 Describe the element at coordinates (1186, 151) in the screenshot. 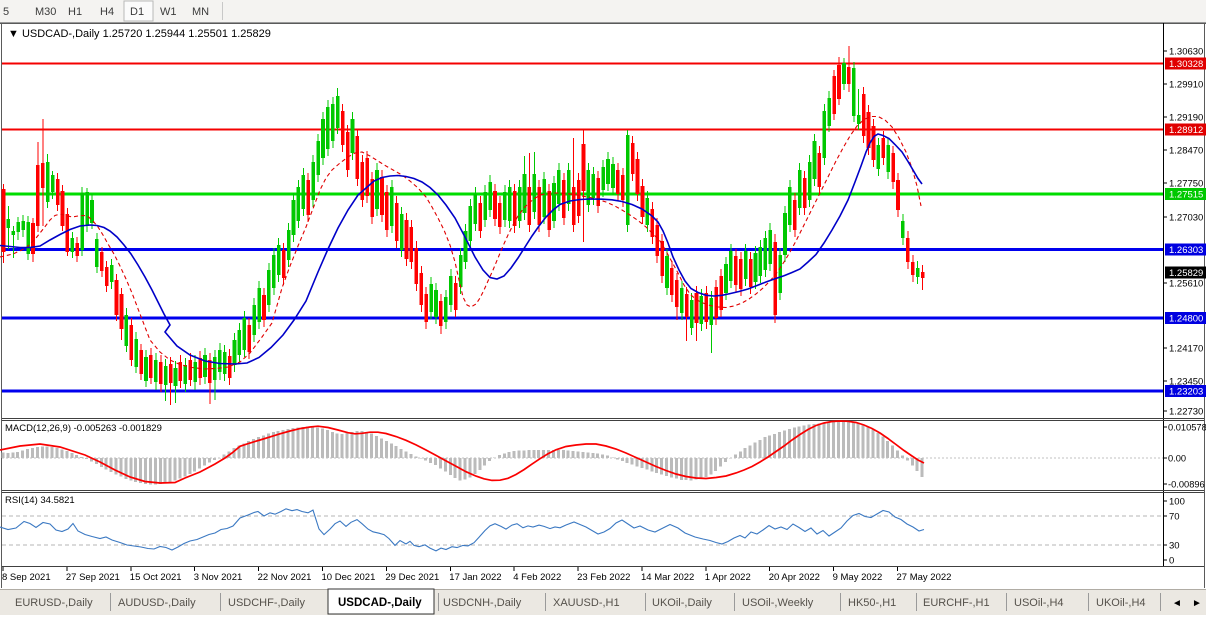

I see `svg-text: 1.28470` at that location.